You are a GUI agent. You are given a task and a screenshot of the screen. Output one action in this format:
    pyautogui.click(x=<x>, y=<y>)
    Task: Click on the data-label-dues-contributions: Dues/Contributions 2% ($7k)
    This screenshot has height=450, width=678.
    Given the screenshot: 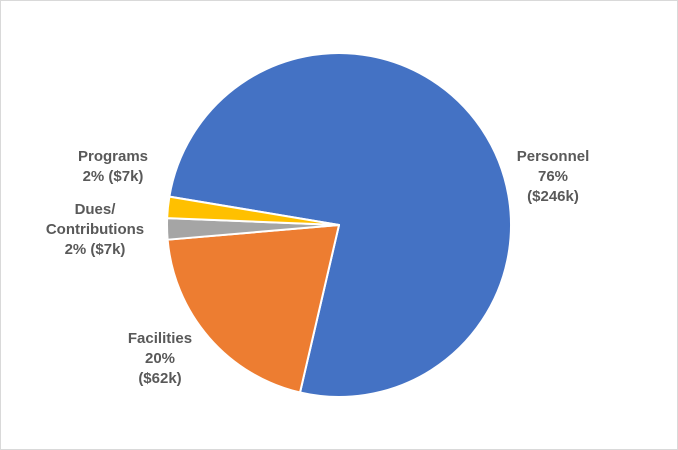 What is the action you would take?
    pyautogui.click(x=95, y=229)
    